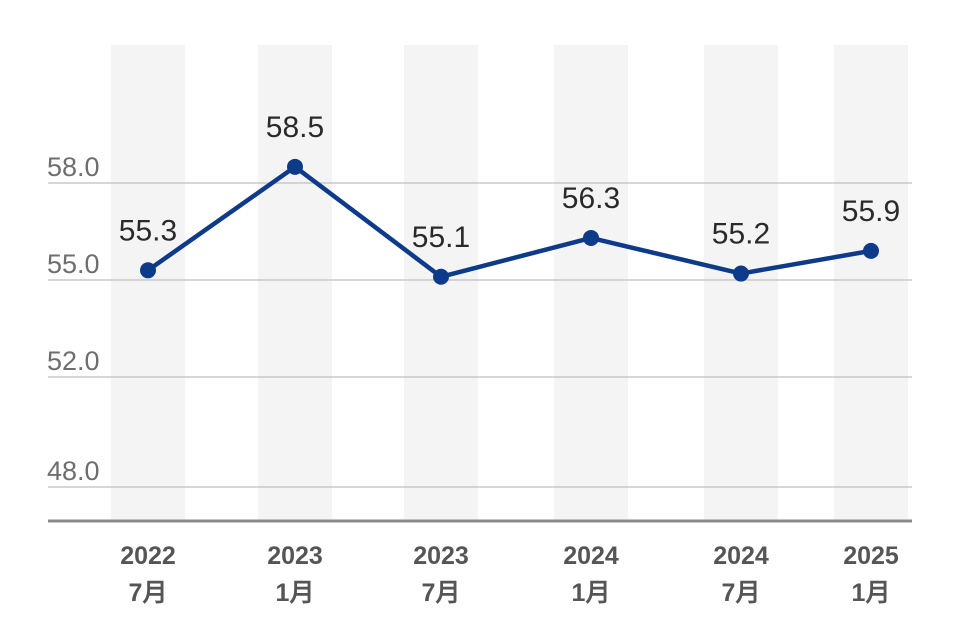 This screenshot has width=960, height=640. What do you see at coordinates (871, 211) in the screenshot?
I see `data-label: 55.9` at bounding box center [871, 211].